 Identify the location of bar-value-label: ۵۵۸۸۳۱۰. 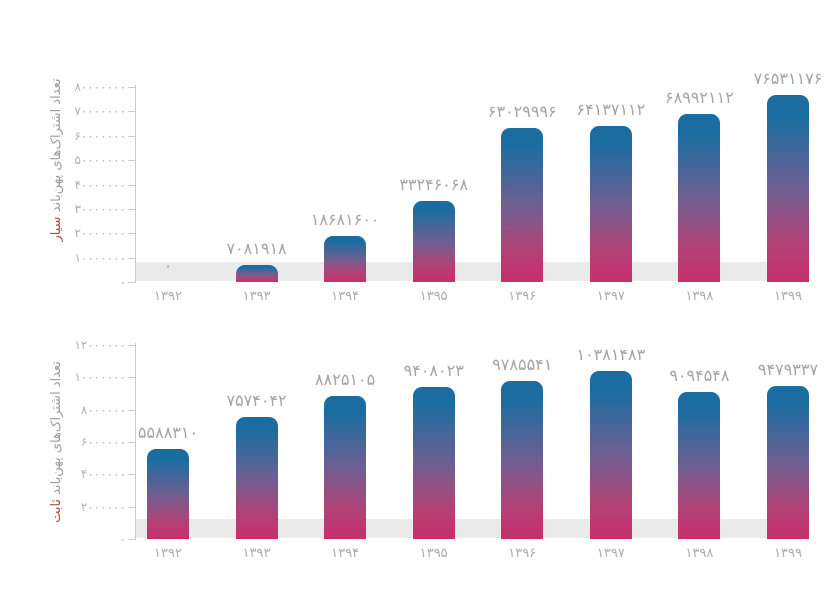
(169, 432).